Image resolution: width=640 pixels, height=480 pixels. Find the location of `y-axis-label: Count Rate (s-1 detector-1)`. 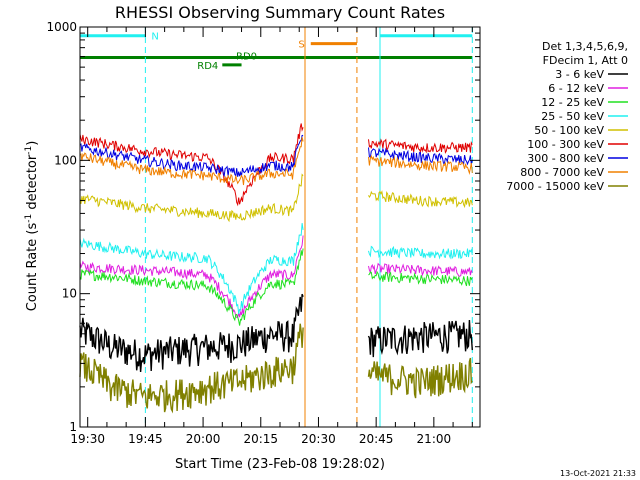

y-axis-label: Count Rate (s-1 detector-1) is located at coordinates (32, 226).